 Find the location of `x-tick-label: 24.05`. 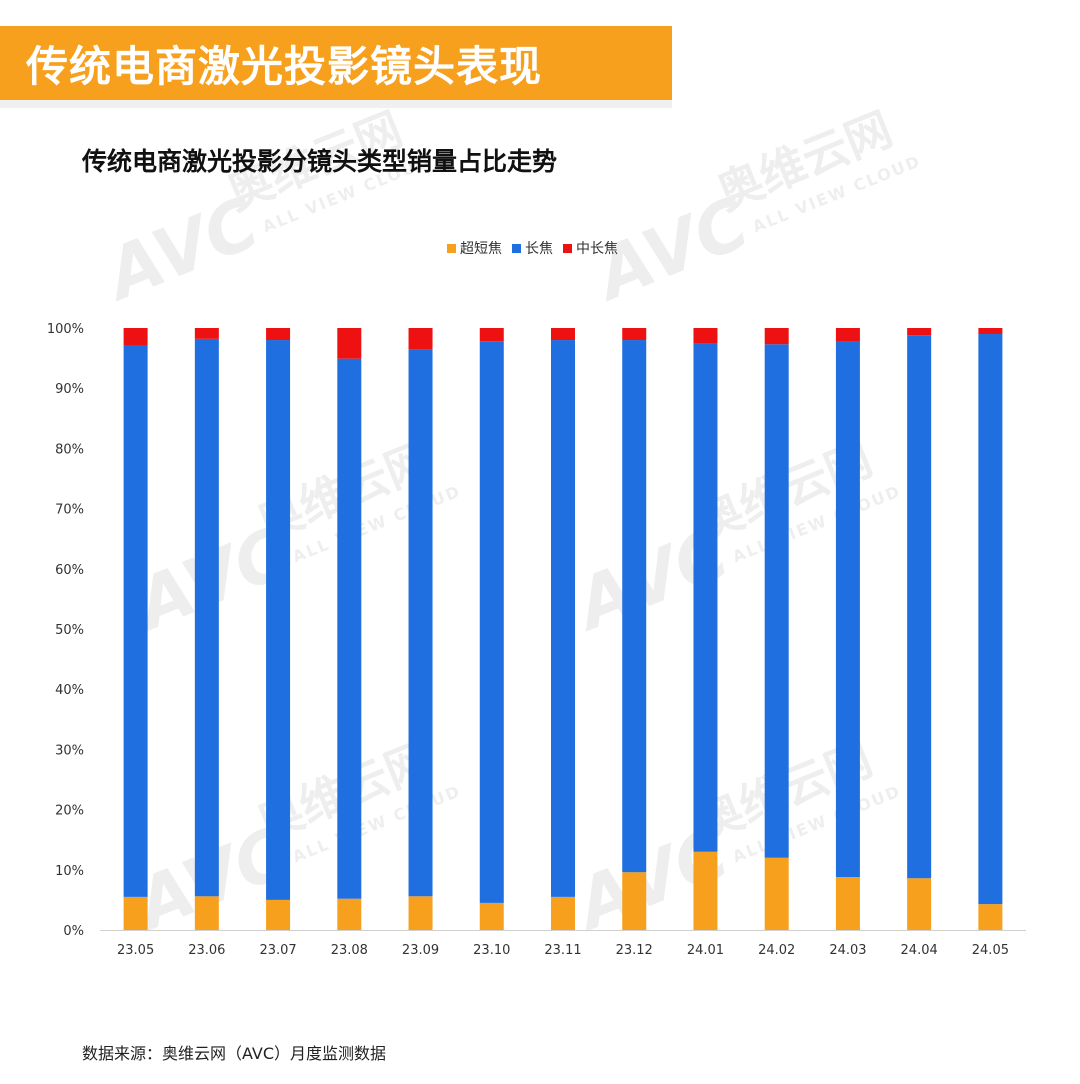

x-tick-label: 24.05 is located at coordinates (990, 950).